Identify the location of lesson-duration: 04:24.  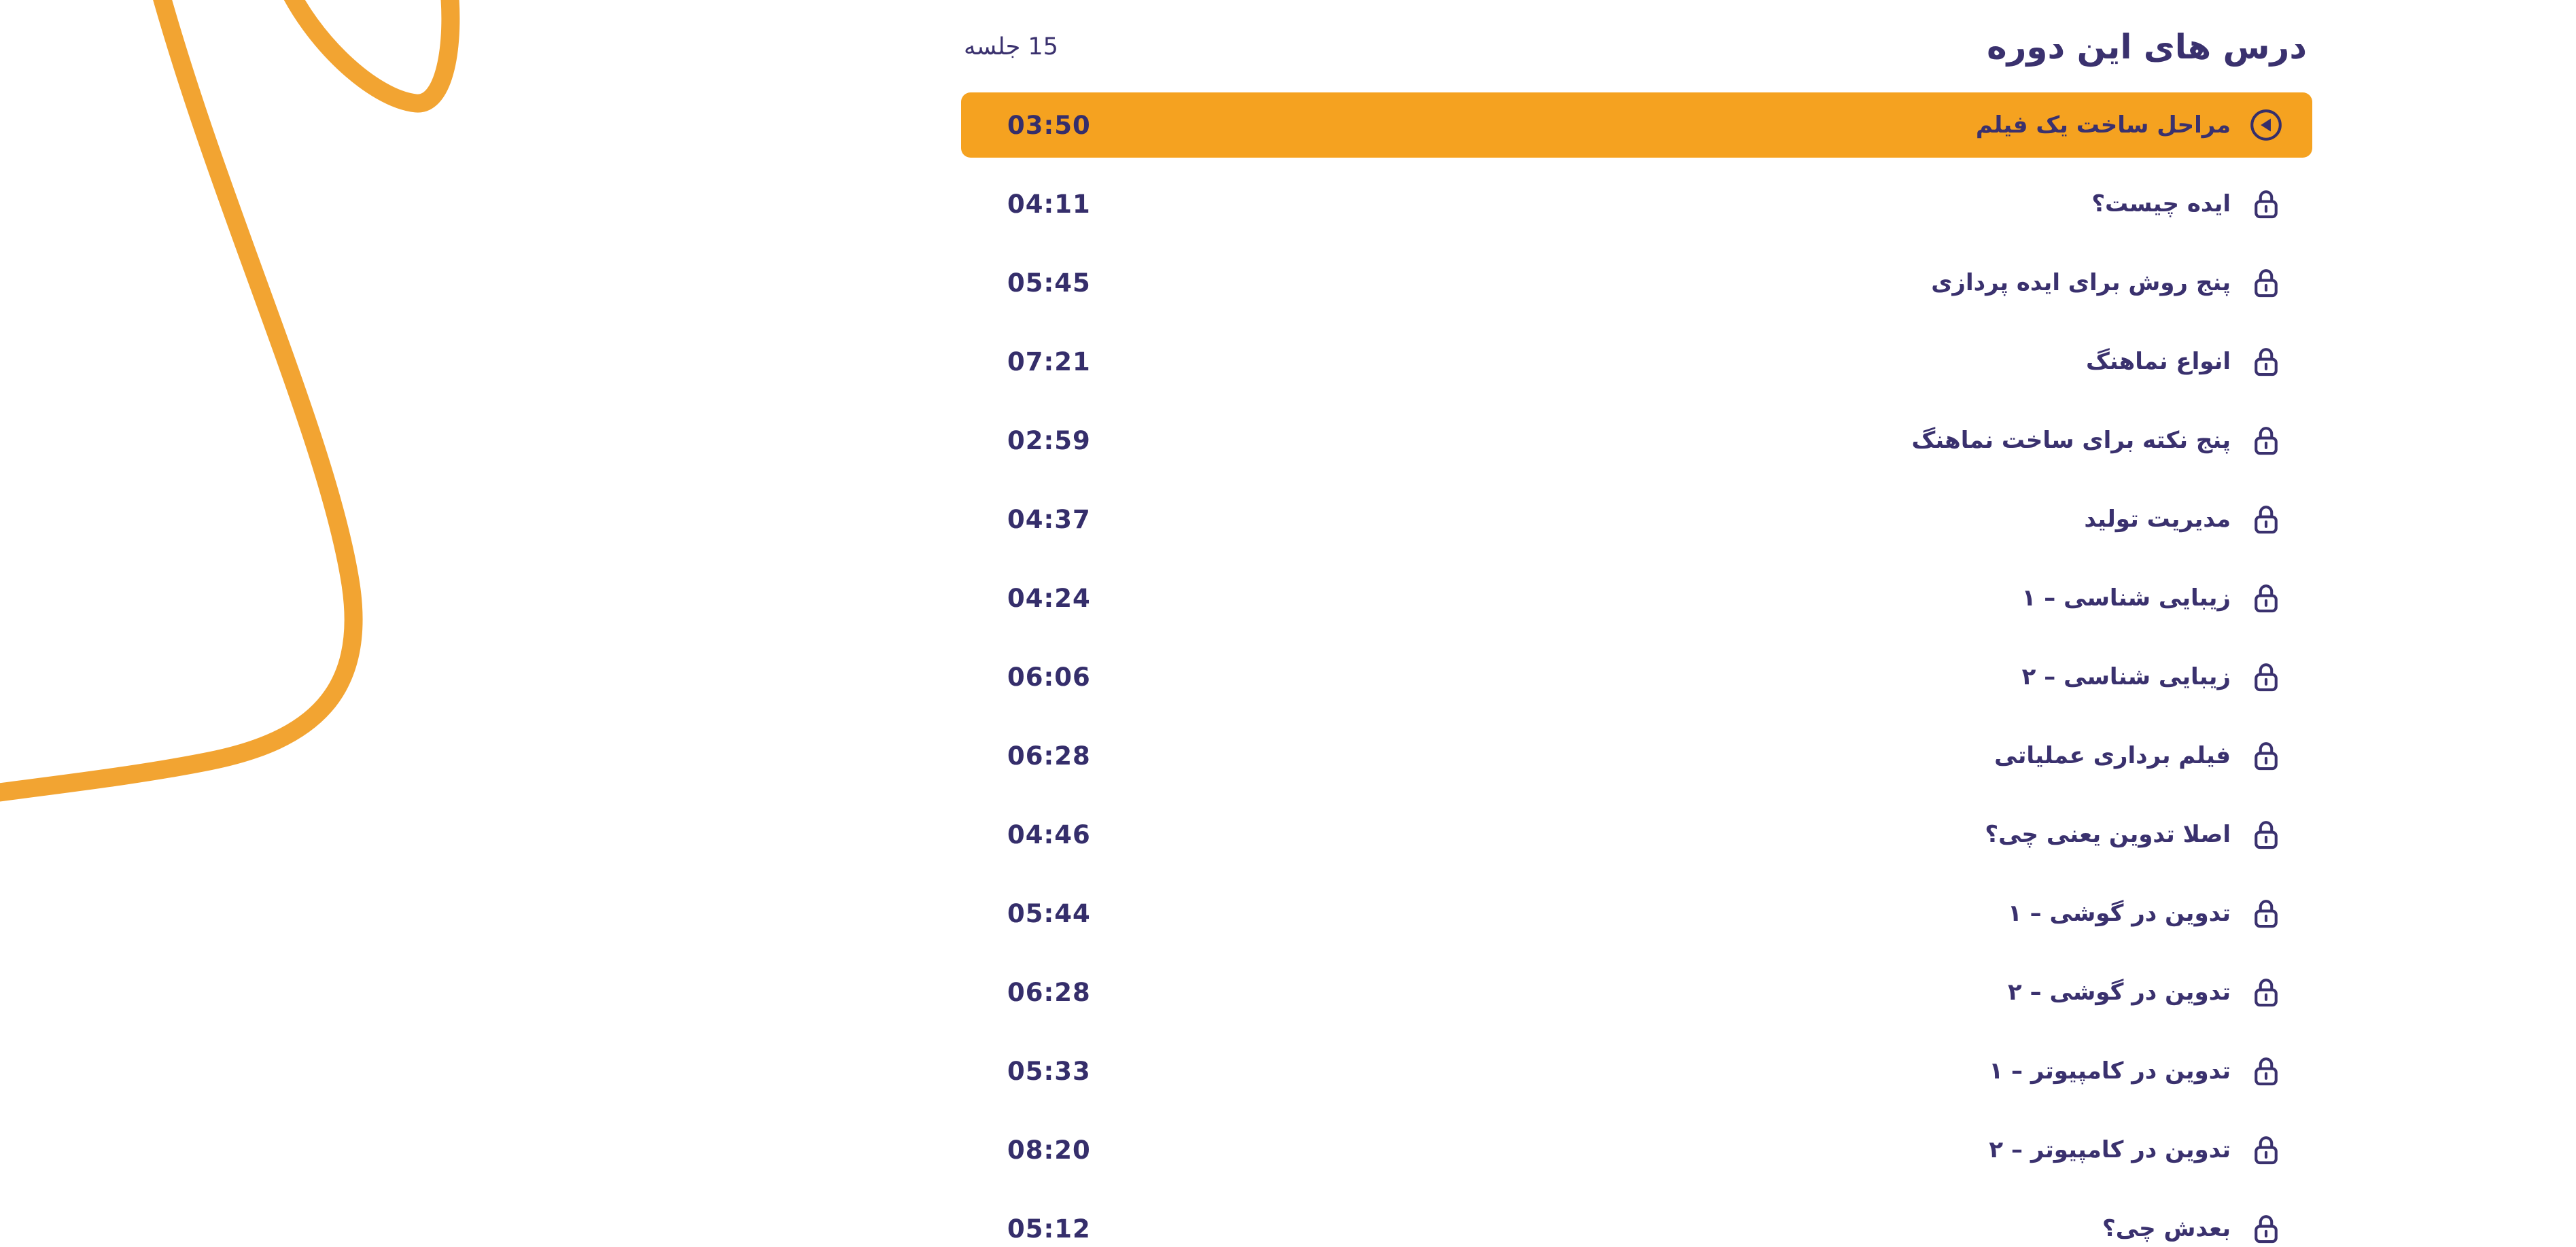
(1049, 598).